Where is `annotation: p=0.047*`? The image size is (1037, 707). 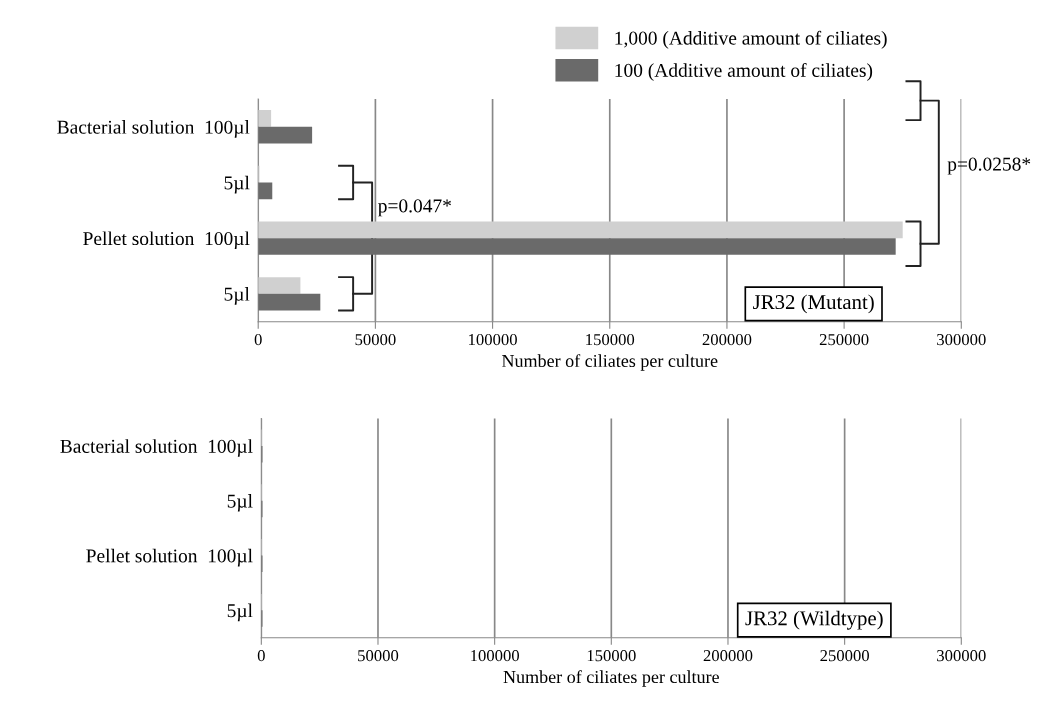 annotation: p=0.047* is located at coordinates (414, 208).